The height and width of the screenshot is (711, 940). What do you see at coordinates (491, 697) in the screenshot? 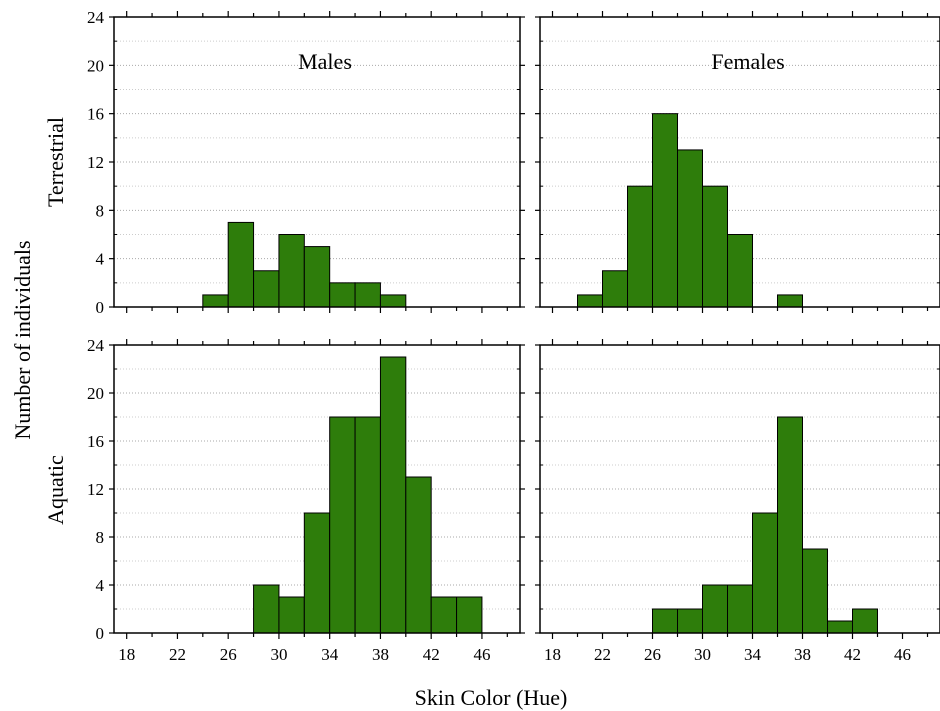
I see `x-axis-title: Skin Color (Hue)` at bounding box center [491, 697].